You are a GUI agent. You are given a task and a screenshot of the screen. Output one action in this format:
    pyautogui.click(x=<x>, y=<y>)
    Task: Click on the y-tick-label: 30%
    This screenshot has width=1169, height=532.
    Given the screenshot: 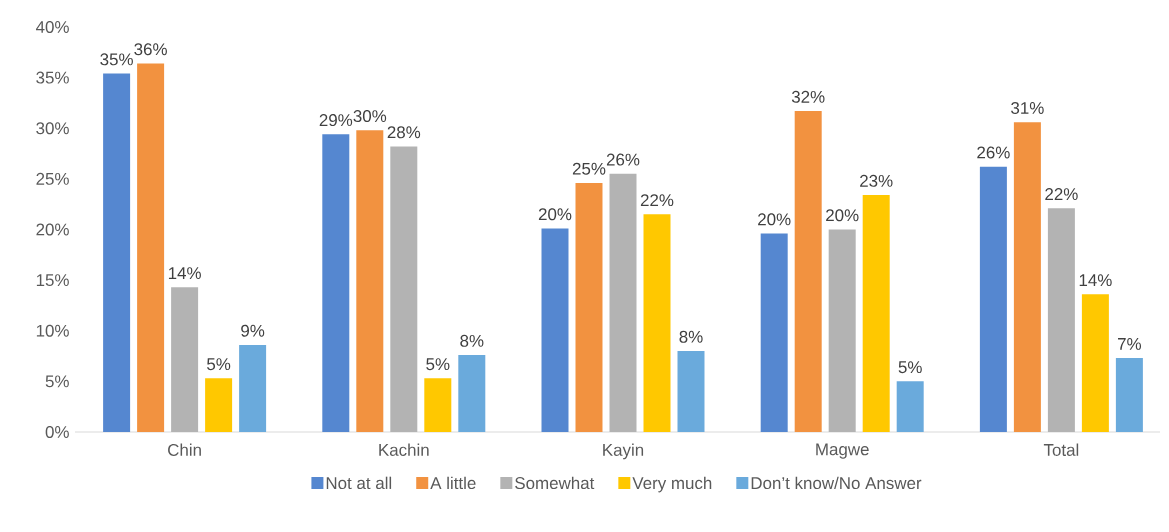 What is the action you would take?
    pyautogui.click(x=52, y=128)
    